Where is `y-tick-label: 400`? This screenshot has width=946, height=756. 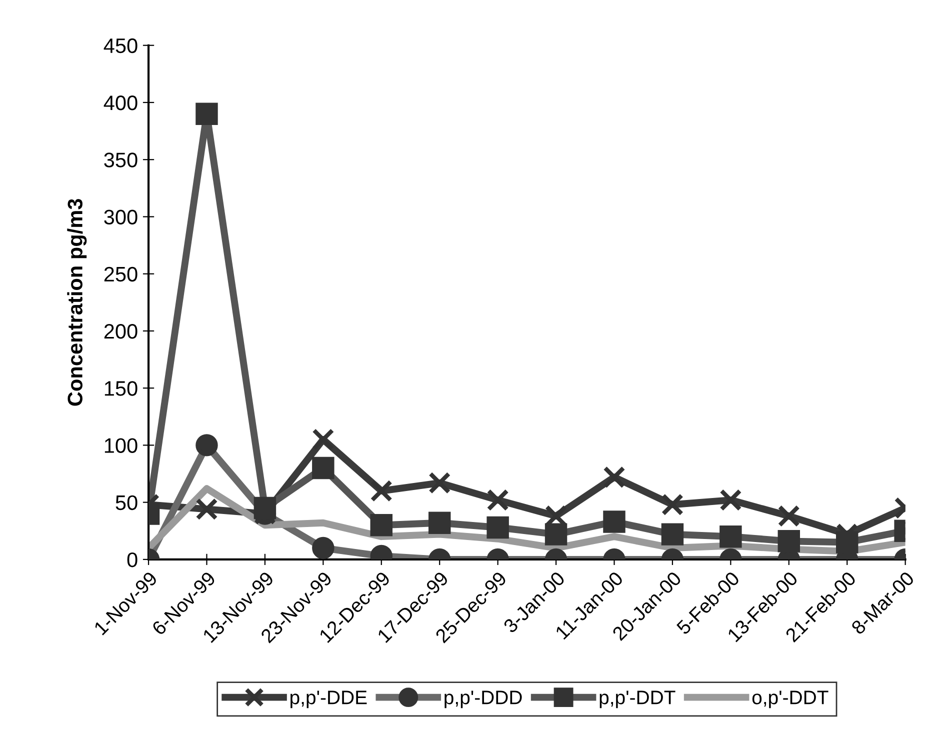 y-tick-label: 400 is located at coordinates (121, 102).